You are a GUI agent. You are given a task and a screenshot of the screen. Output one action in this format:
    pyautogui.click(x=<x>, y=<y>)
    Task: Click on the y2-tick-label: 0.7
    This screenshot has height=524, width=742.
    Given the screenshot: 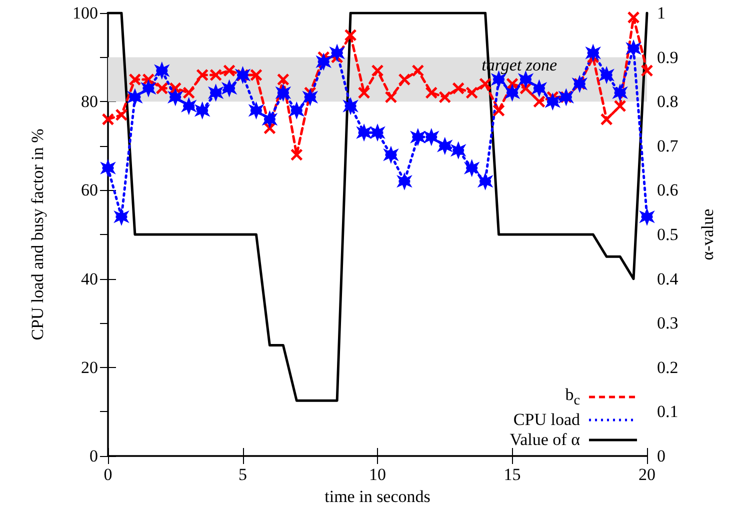 What is the action you would take?
    pyautogui.click(x=668, y=146)
    